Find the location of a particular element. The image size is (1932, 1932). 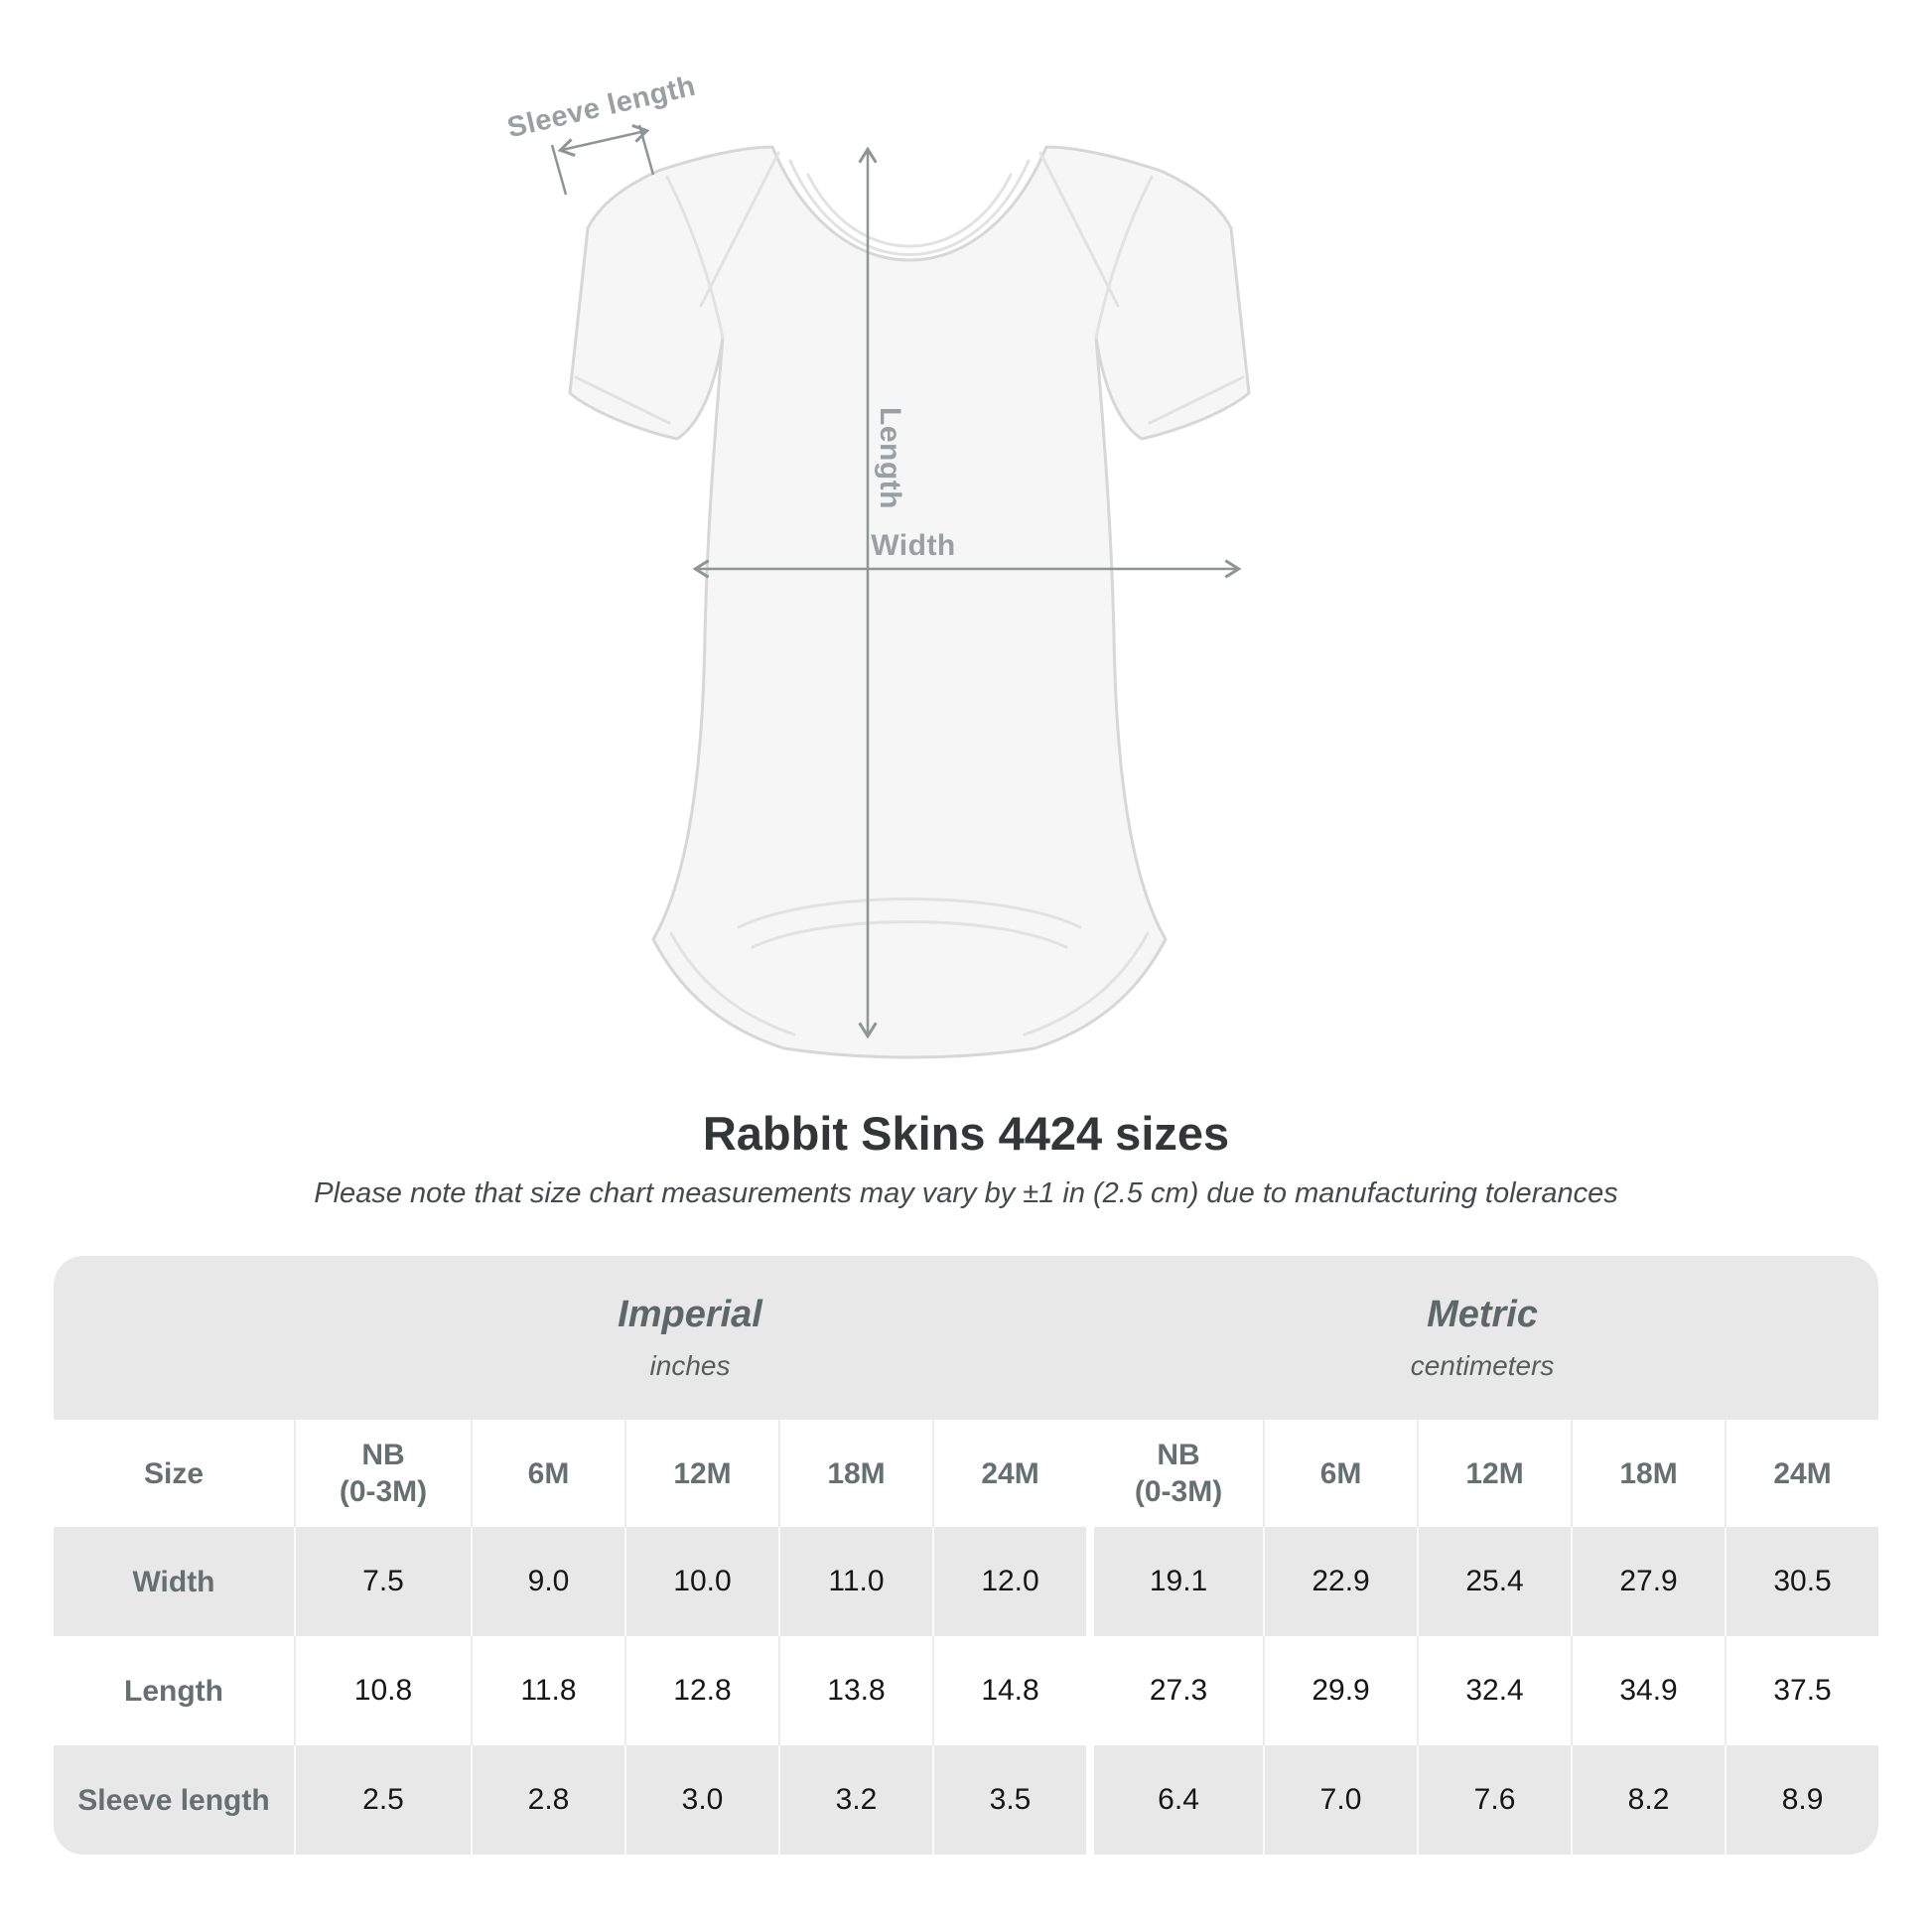

length-metric-18m: 34.9 is located at coordinates (1648, 1691).